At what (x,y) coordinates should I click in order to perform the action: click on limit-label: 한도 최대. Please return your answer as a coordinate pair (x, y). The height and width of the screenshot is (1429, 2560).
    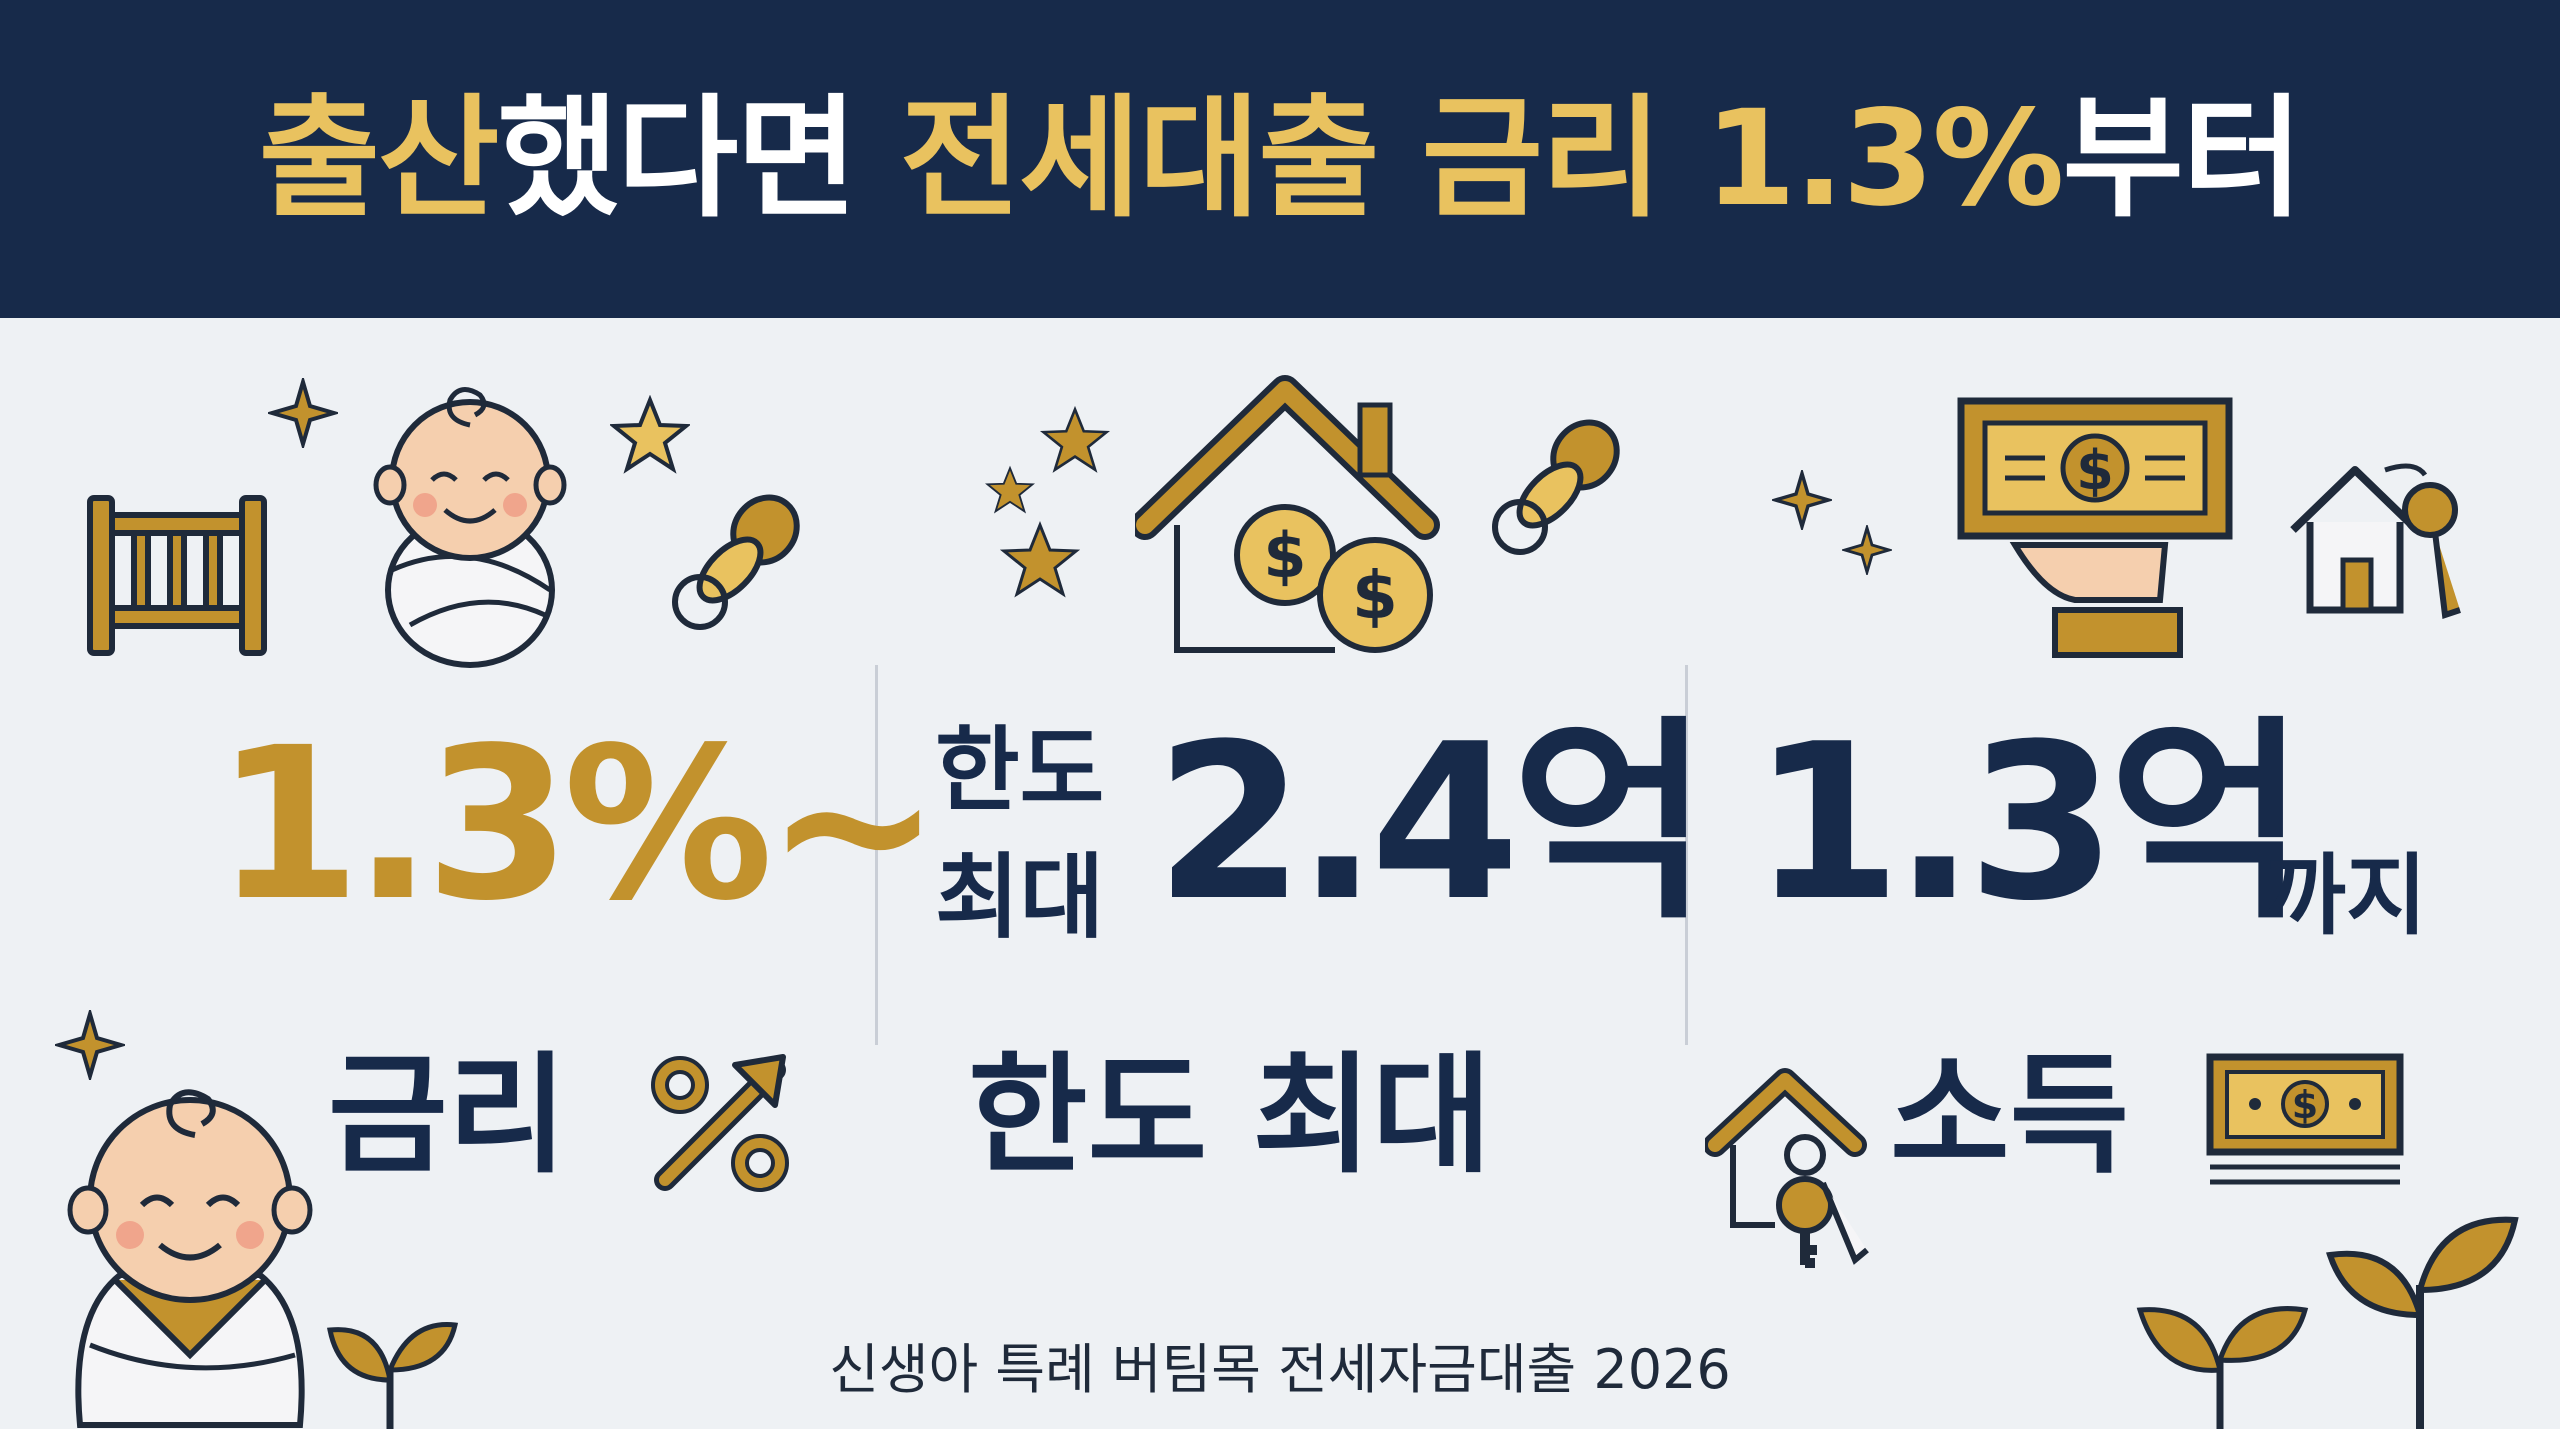
    Looking at the image, I should click on (1230, 1115).